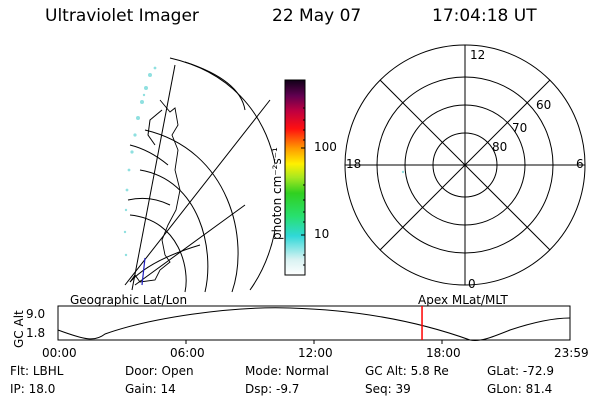  Describe the element at coordinates (580, 164) in the screenshot. I see `mlt-label-6: 6` at that location.